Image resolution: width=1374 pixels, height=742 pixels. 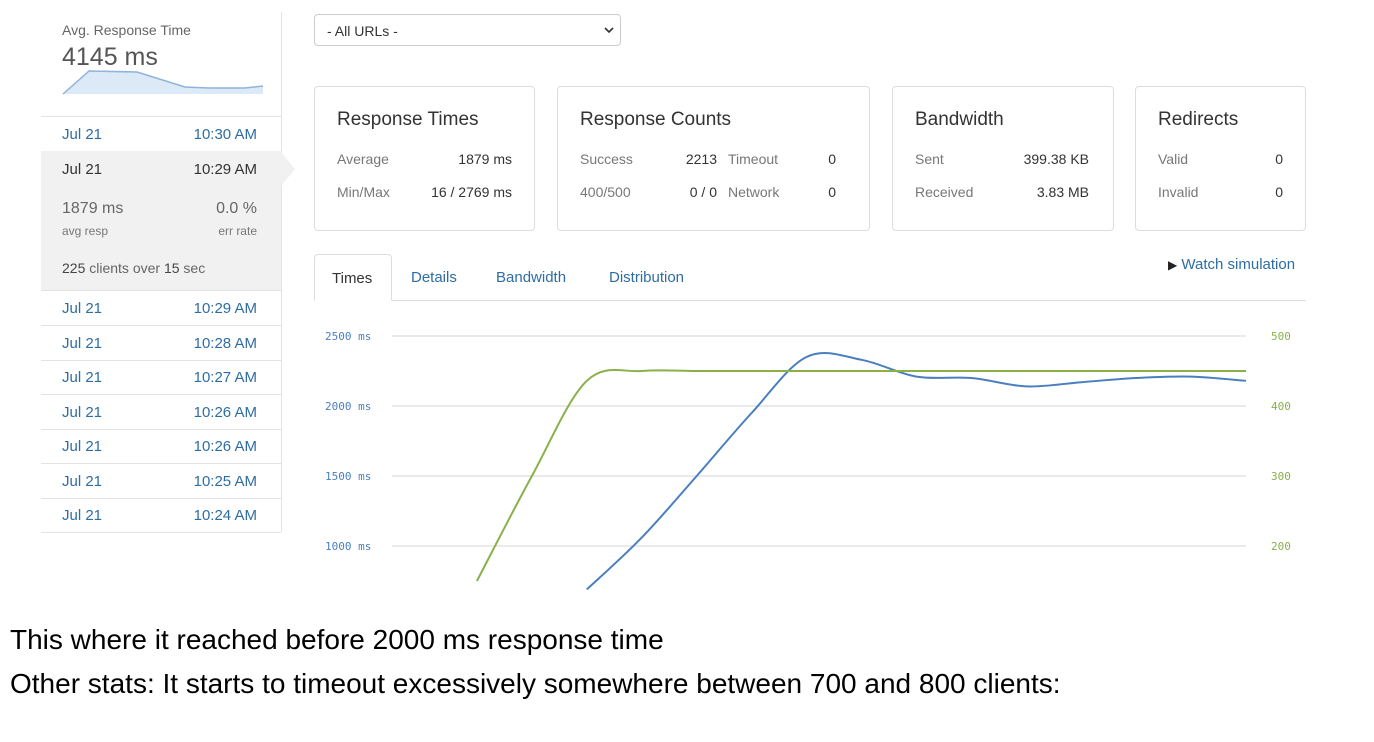 I want to click on selected-err-rate-label: err rate, so click(x=237, y=231).